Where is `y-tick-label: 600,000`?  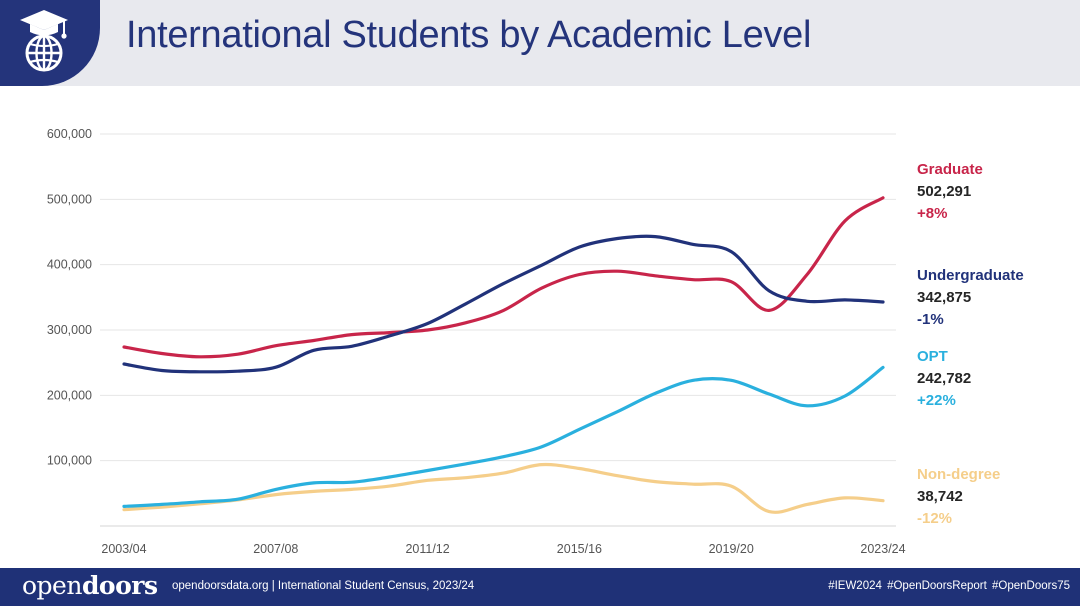
y-tick-label: 600,000 is located at coordinates (69, 134).